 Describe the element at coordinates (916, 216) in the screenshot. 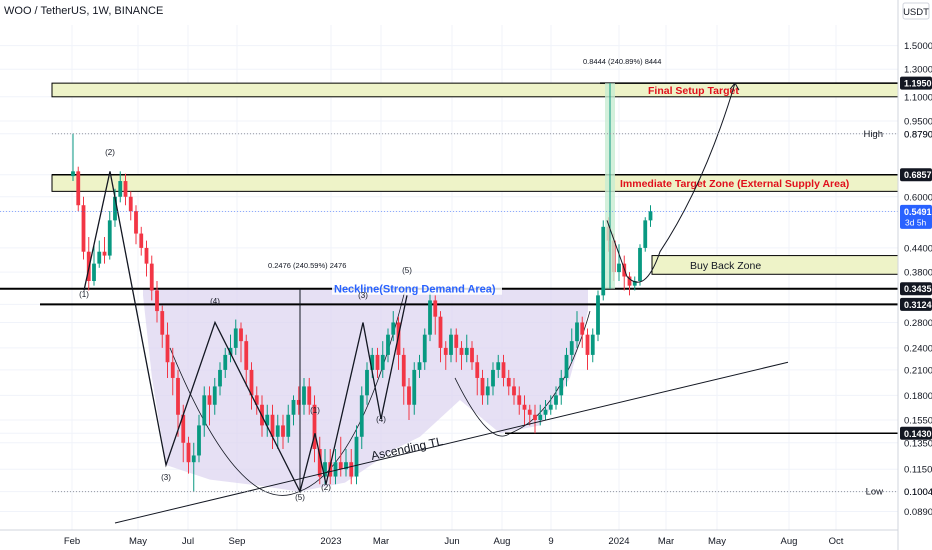

I see `last-price-tag` at that location.